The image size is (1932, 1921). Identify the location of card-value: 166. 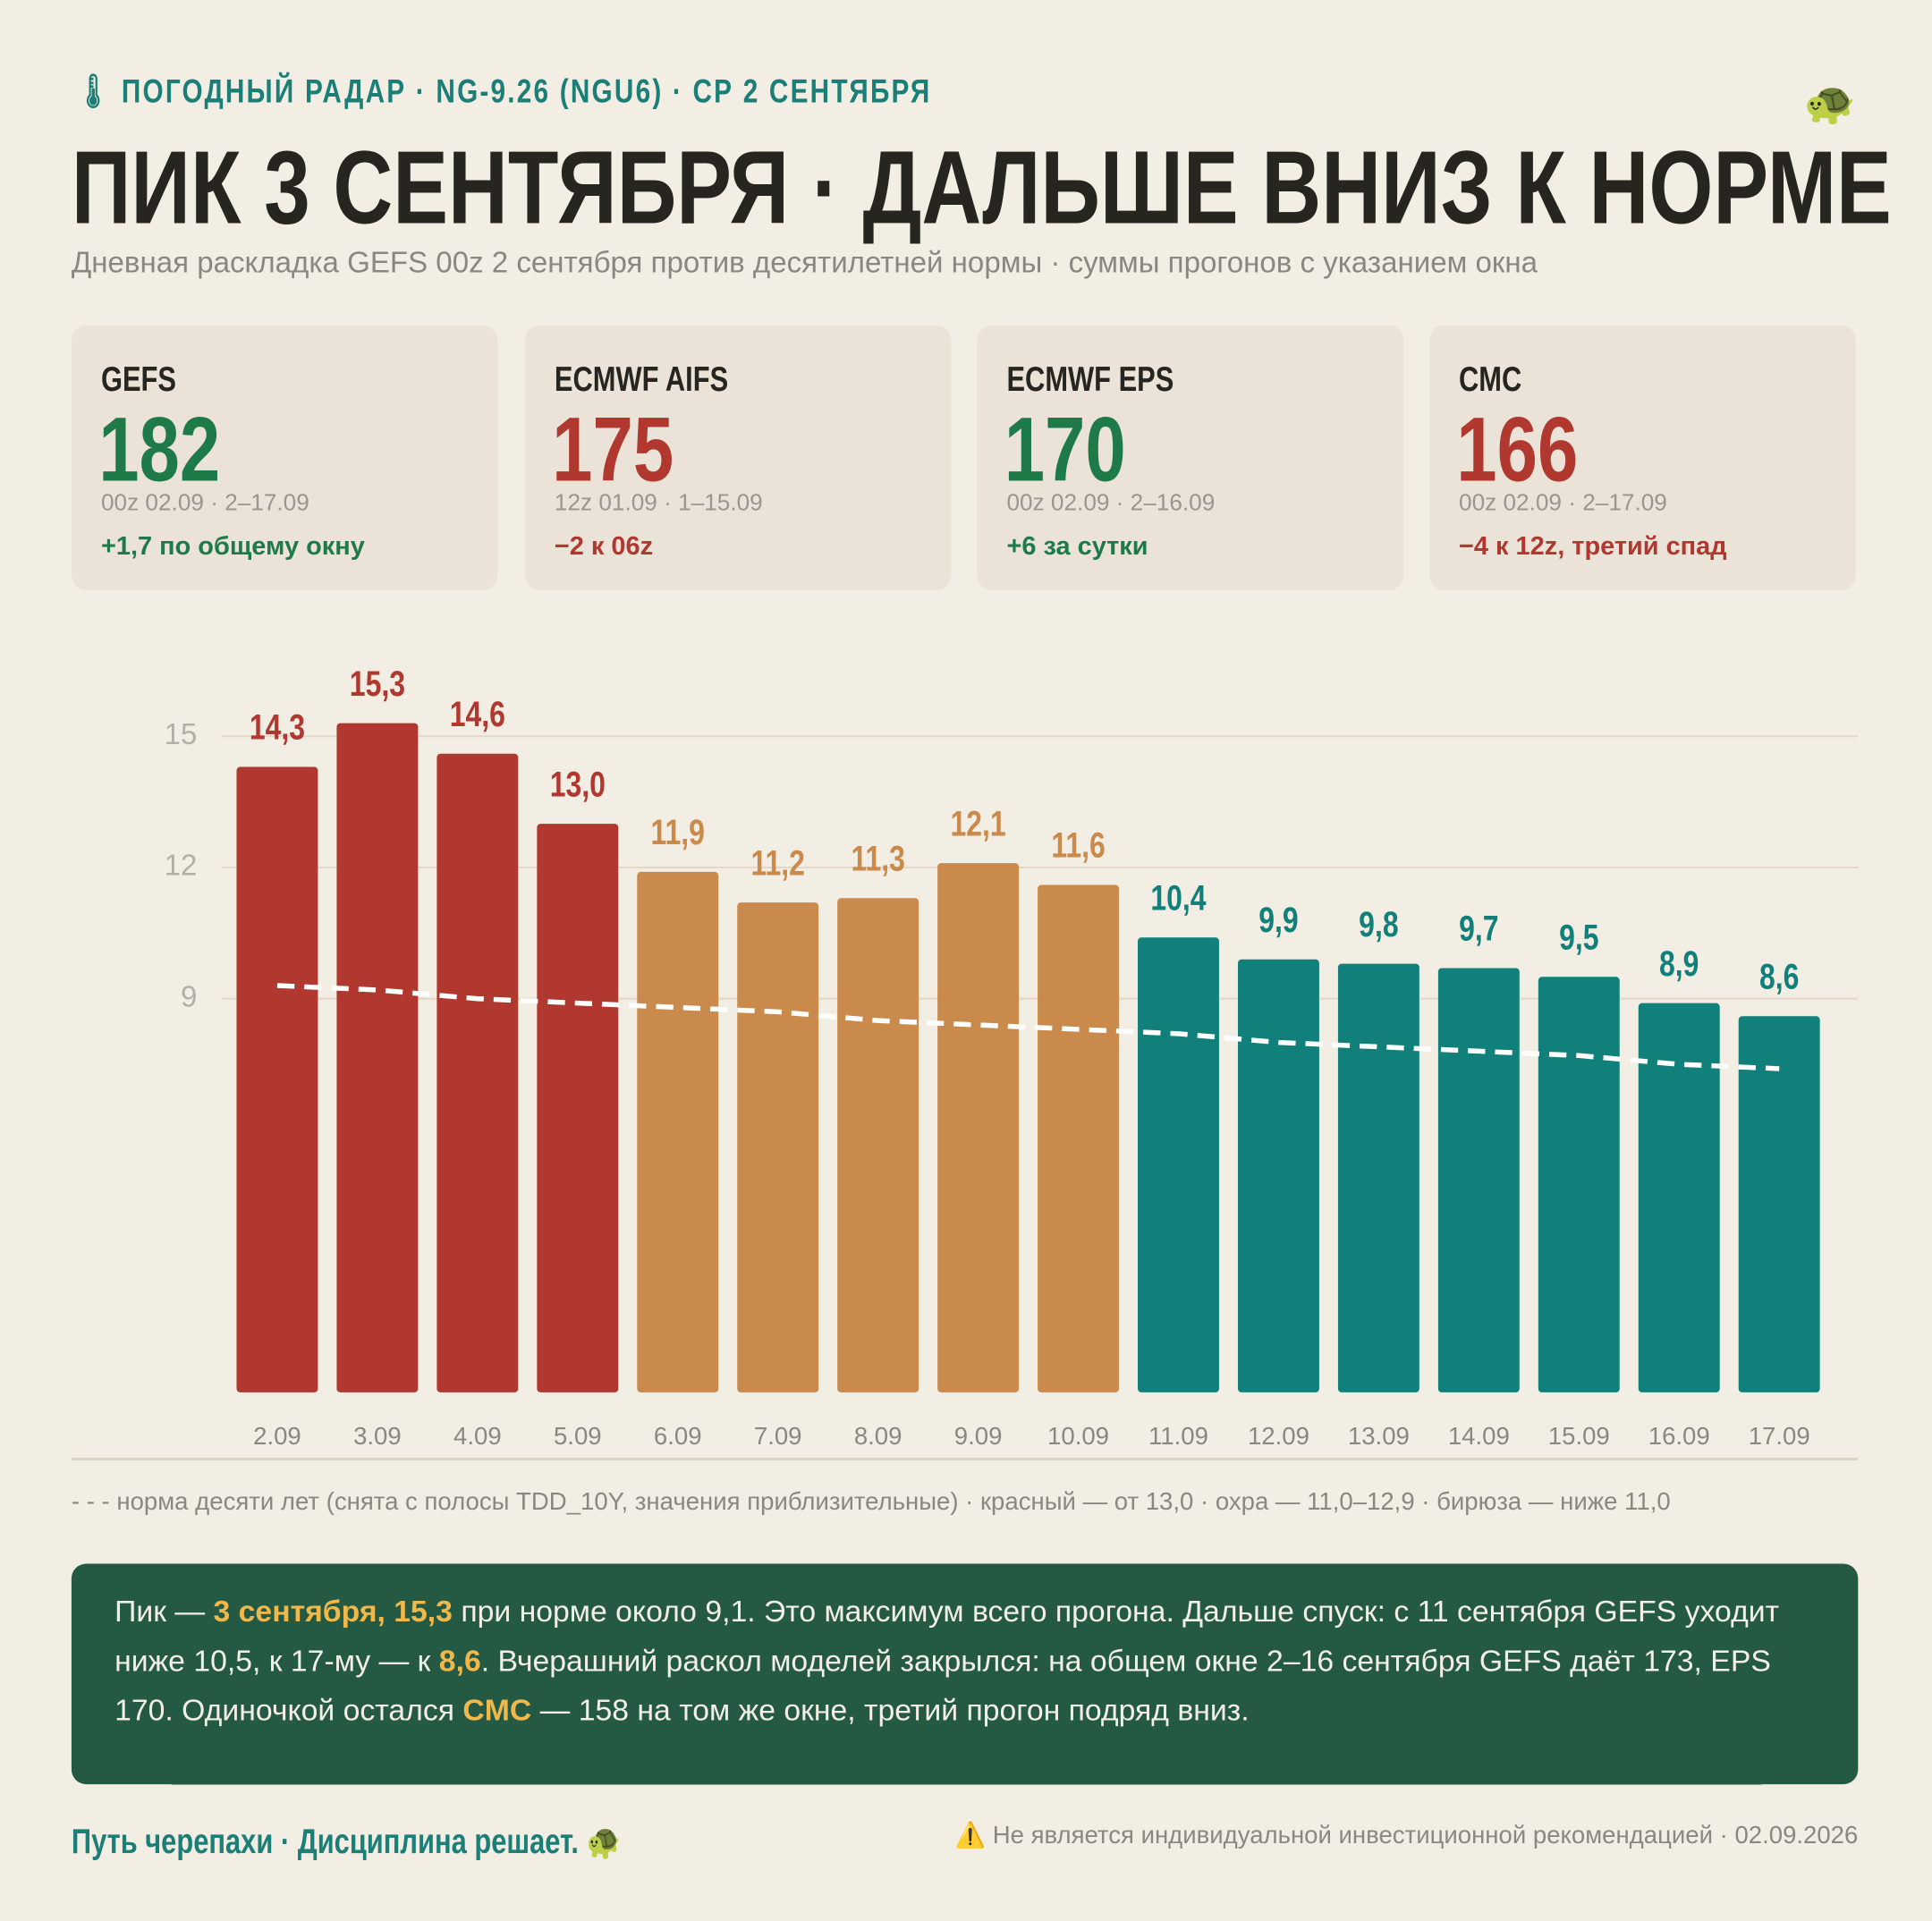
(1532, 449).